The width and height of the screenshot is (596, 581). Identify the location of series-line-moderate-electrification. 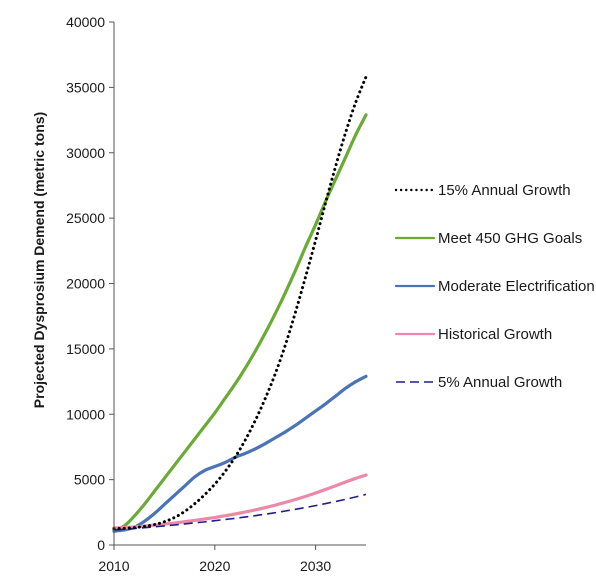
(240, 453).